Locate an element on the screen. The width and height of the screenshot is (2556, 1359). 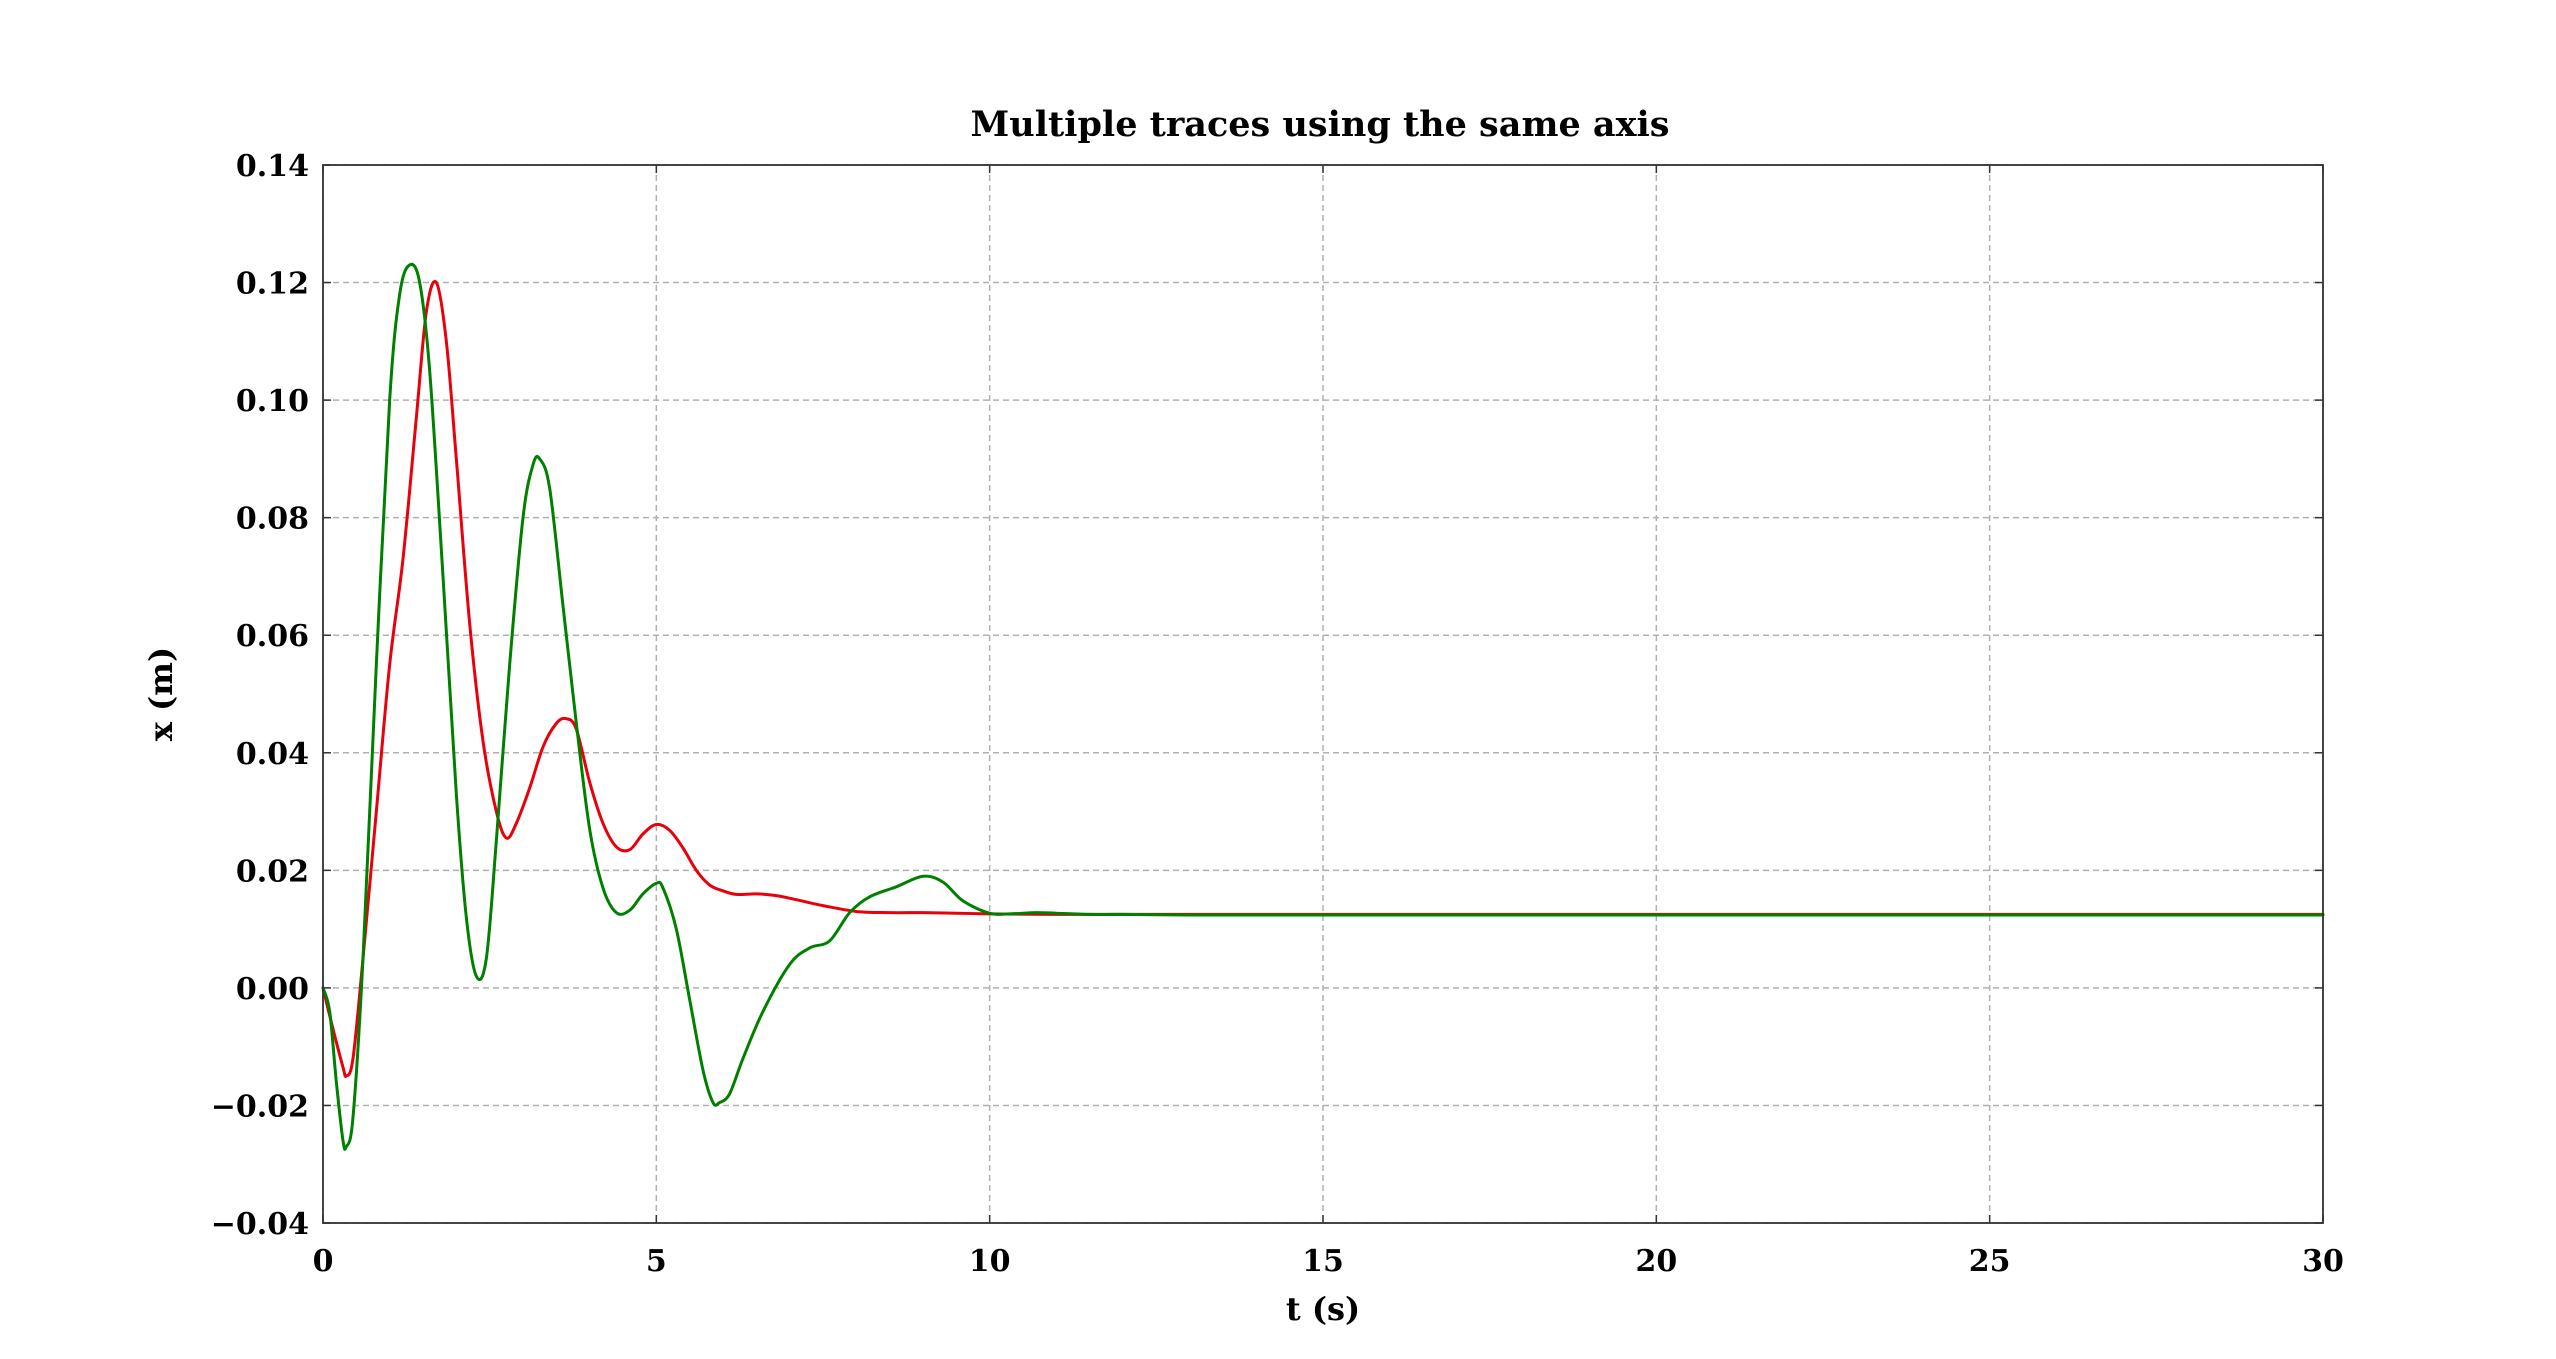
x-tick-label: 15 is located at coordinates (1323, 1261).